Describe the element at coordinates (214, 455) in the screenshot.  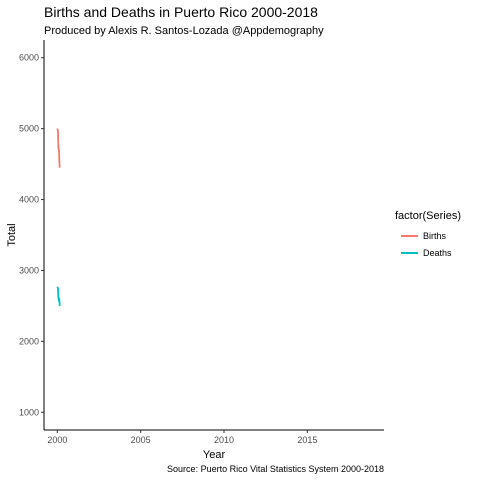
I see `x-axis-title: Year` at that location.